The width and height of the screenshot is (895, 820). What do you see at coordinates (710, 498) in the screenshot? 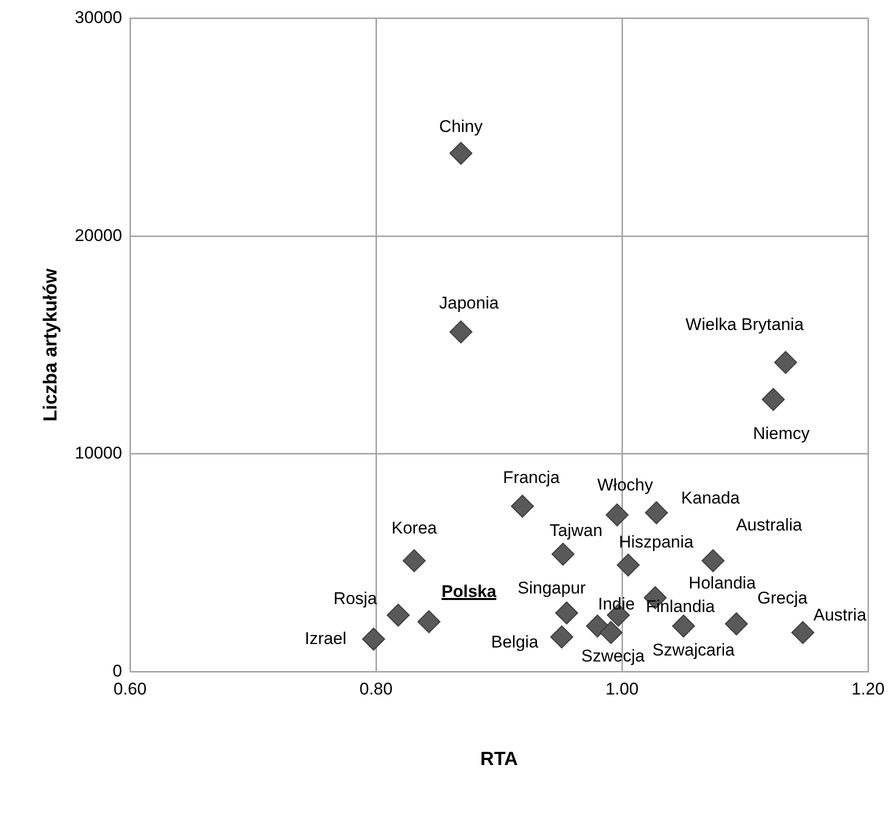
I see `annotation: Kanada` at bounding box center [710, 498].